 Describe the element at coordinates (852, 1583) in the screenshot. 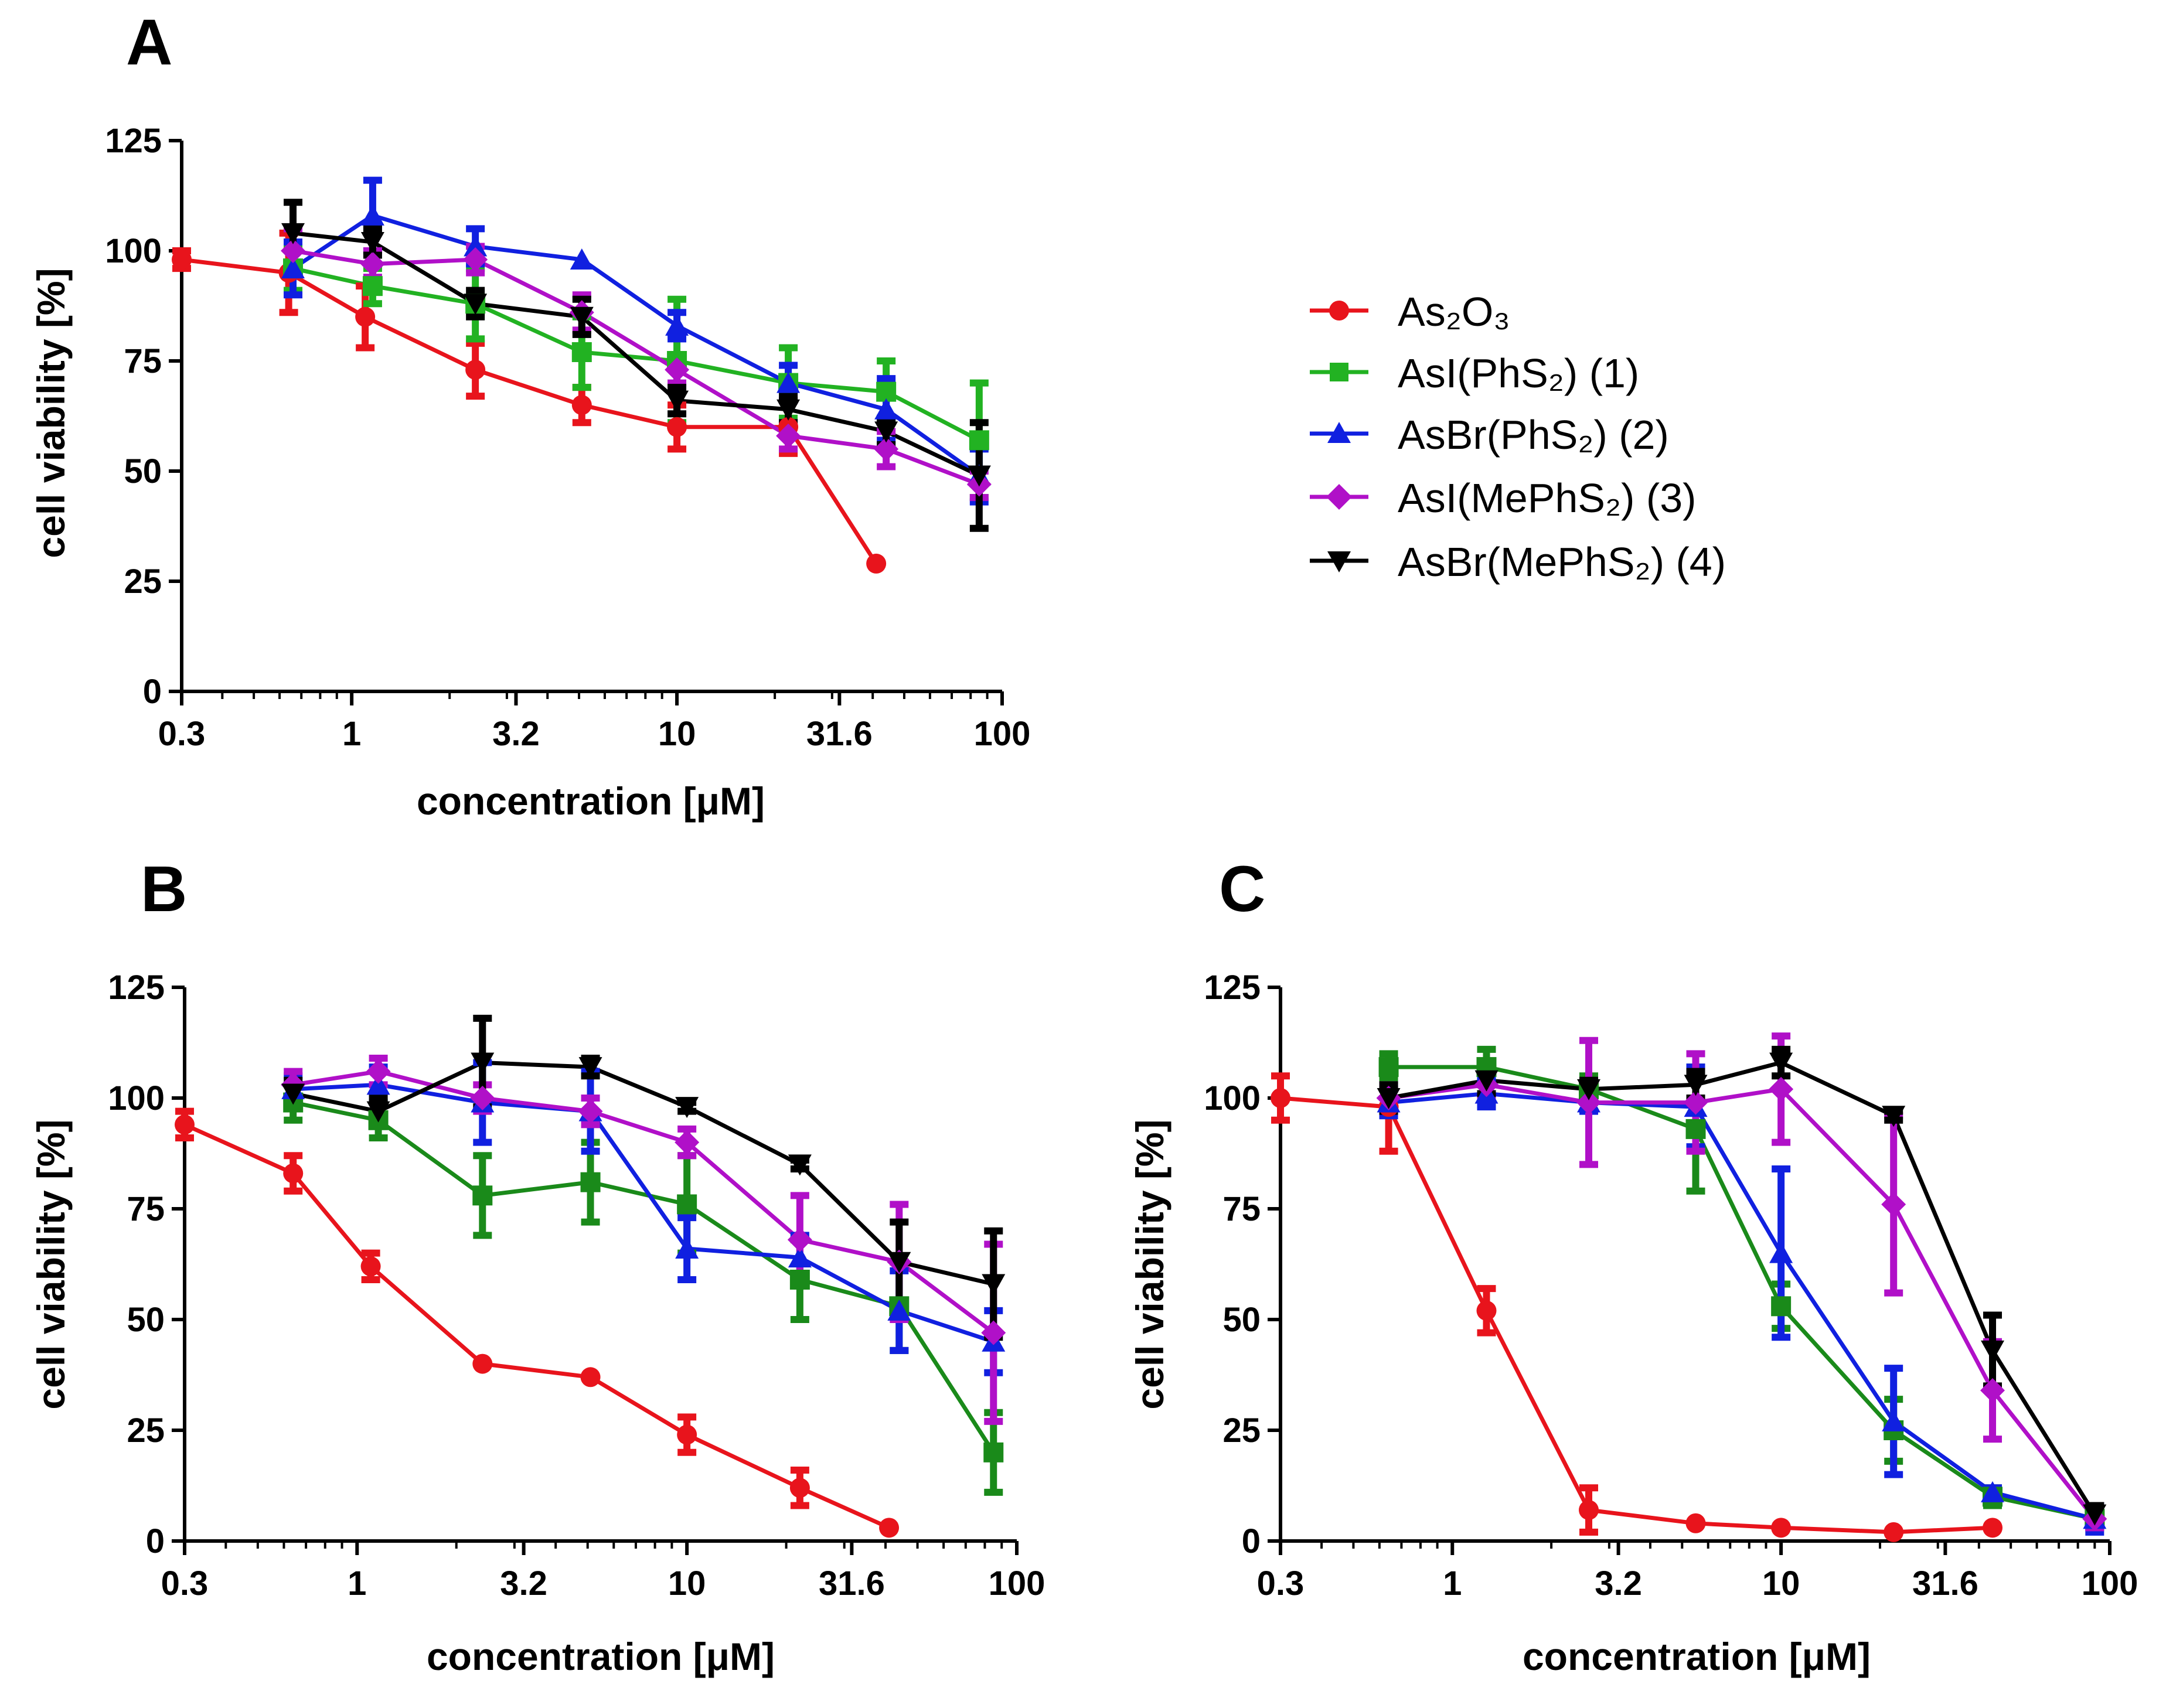

I see `x-tick-label: 31.6` at that location.